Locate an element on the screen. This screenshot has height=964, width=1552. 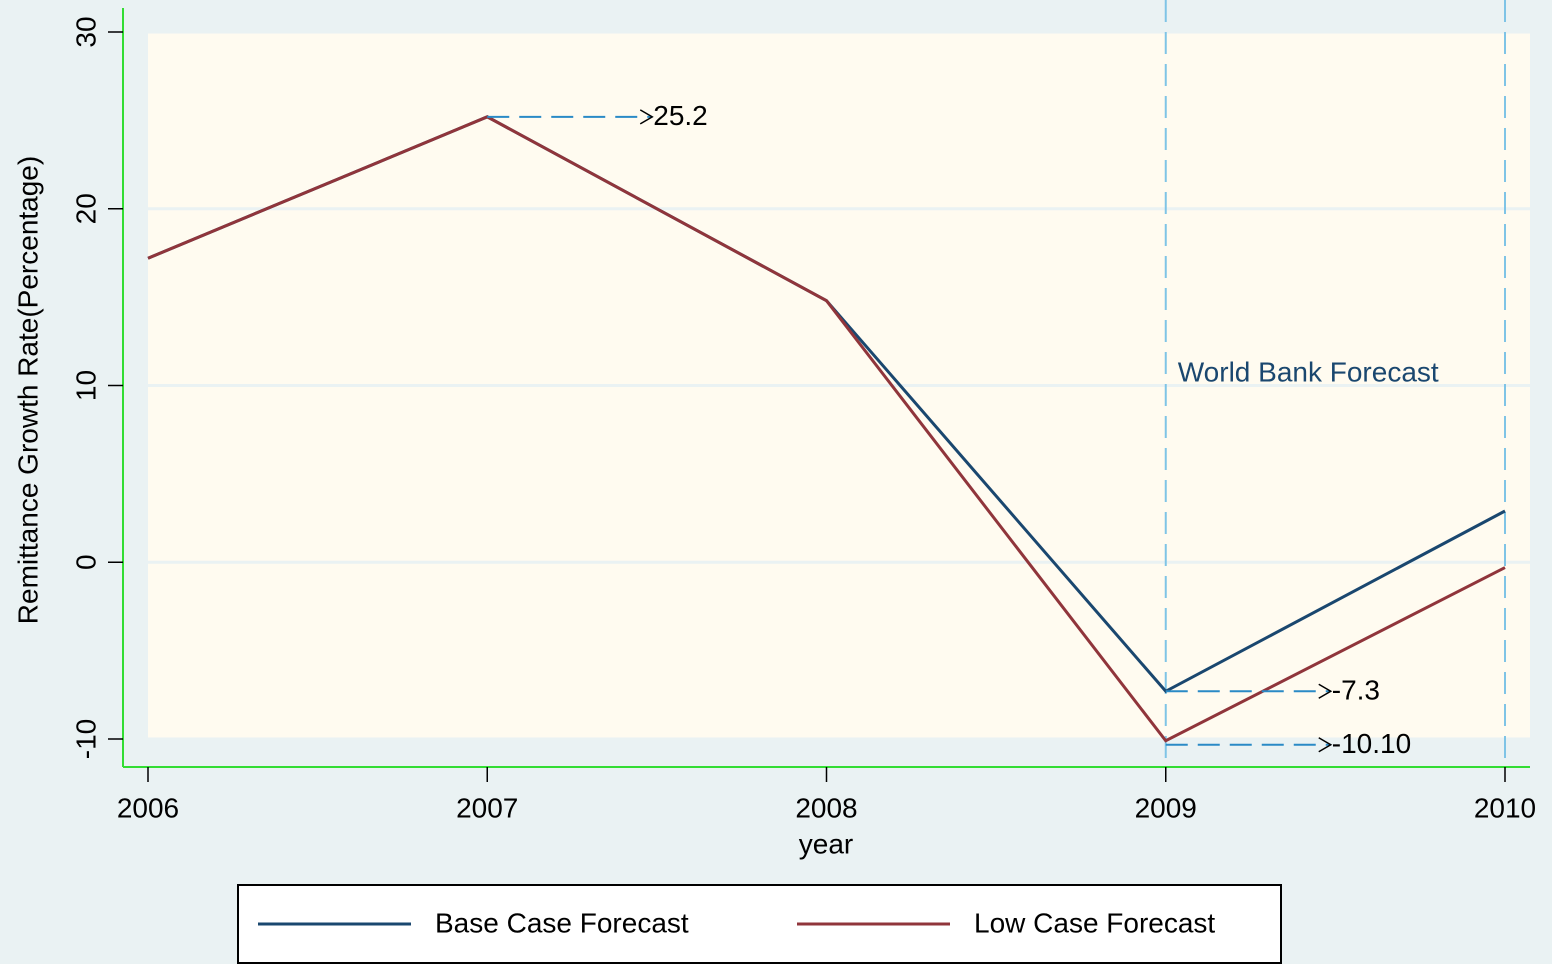
legend-label: Low Case Forecast is located at coordinates (1094, 922).